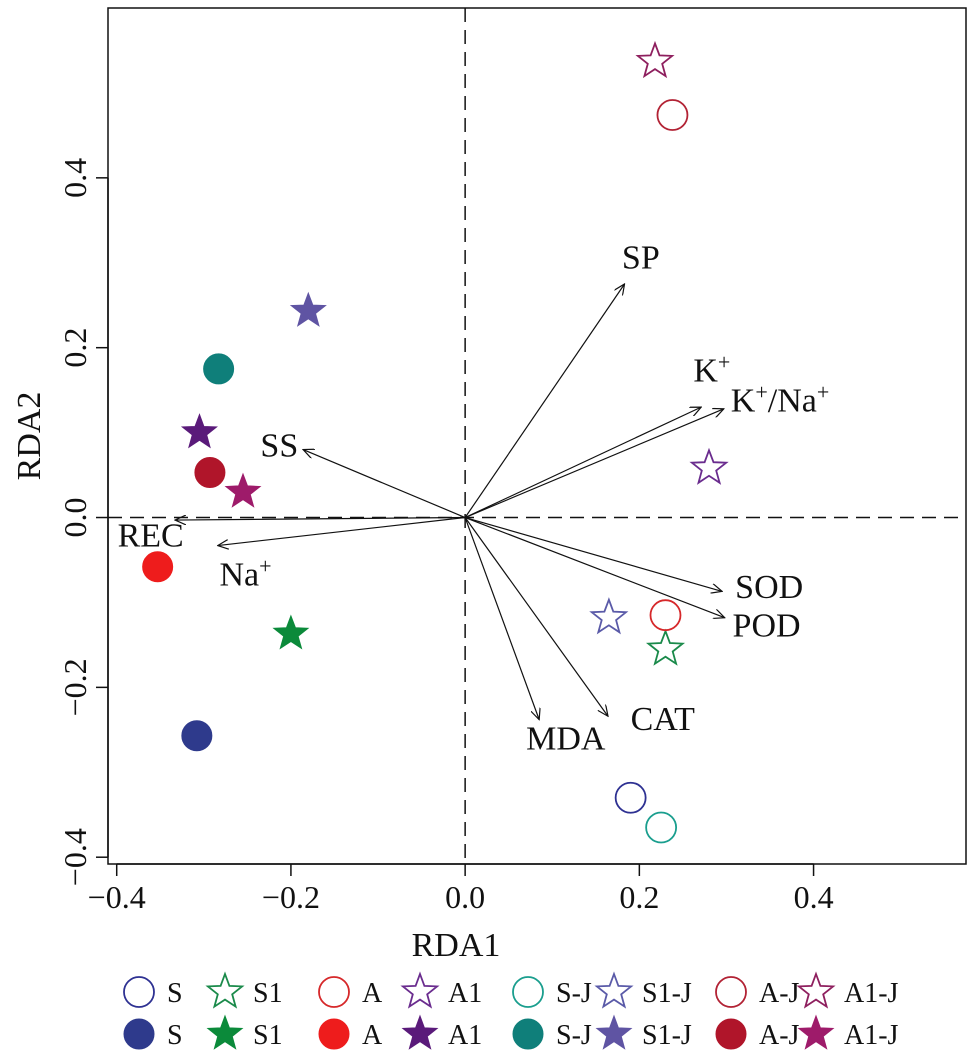 The height and width of the screenshot is (1061, 975). I want to click on point-s1-j-filled-star, so click(308, 309).